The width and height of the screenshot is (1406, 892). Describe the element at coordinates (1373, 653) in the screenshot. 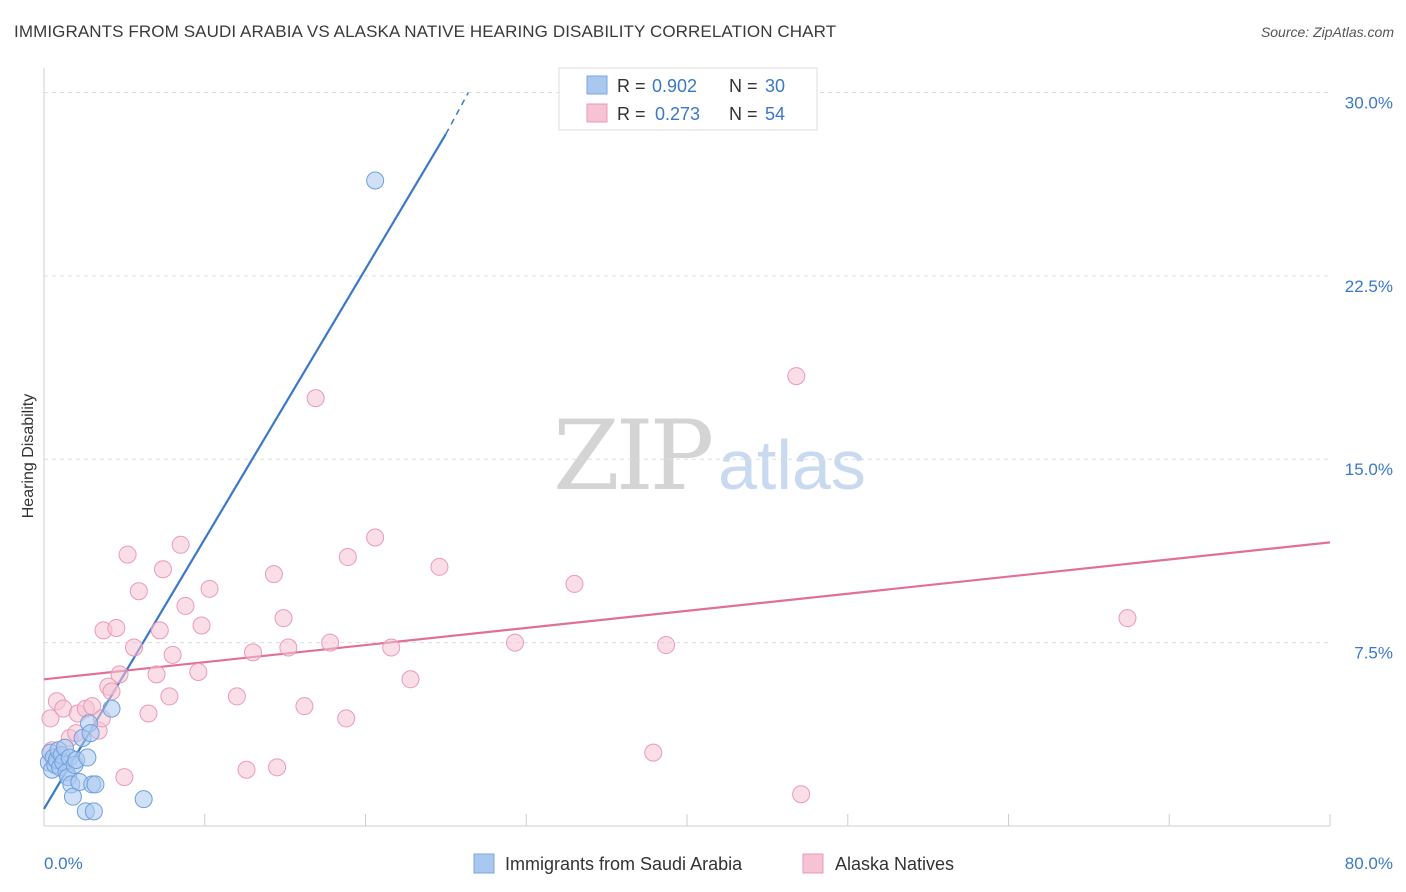

I see `y-tick-label: 7.5%` at that location.